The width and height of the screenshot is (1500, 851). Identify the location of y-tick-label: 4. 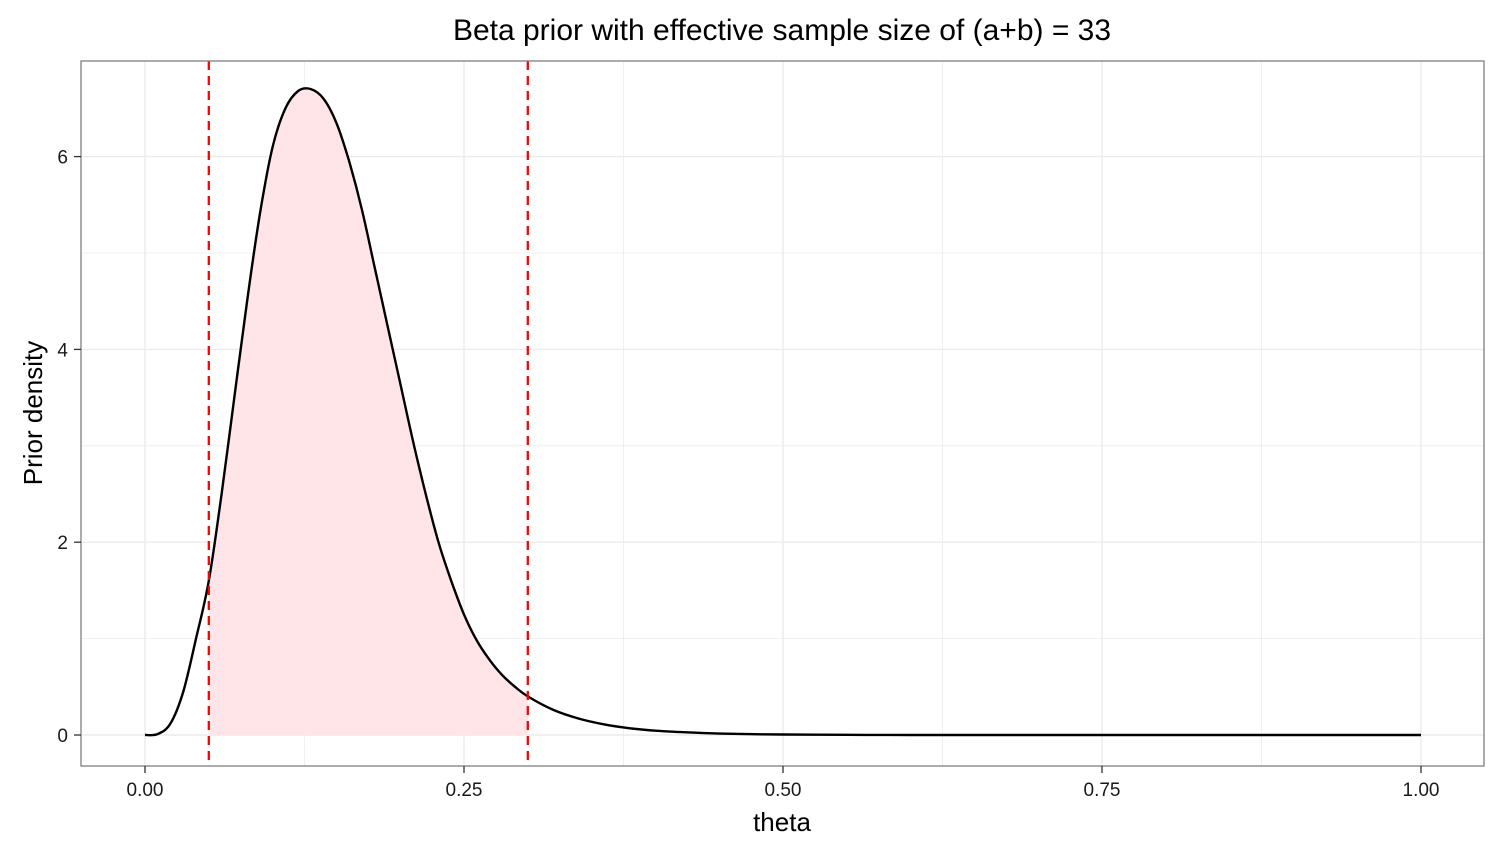
(62, 350).